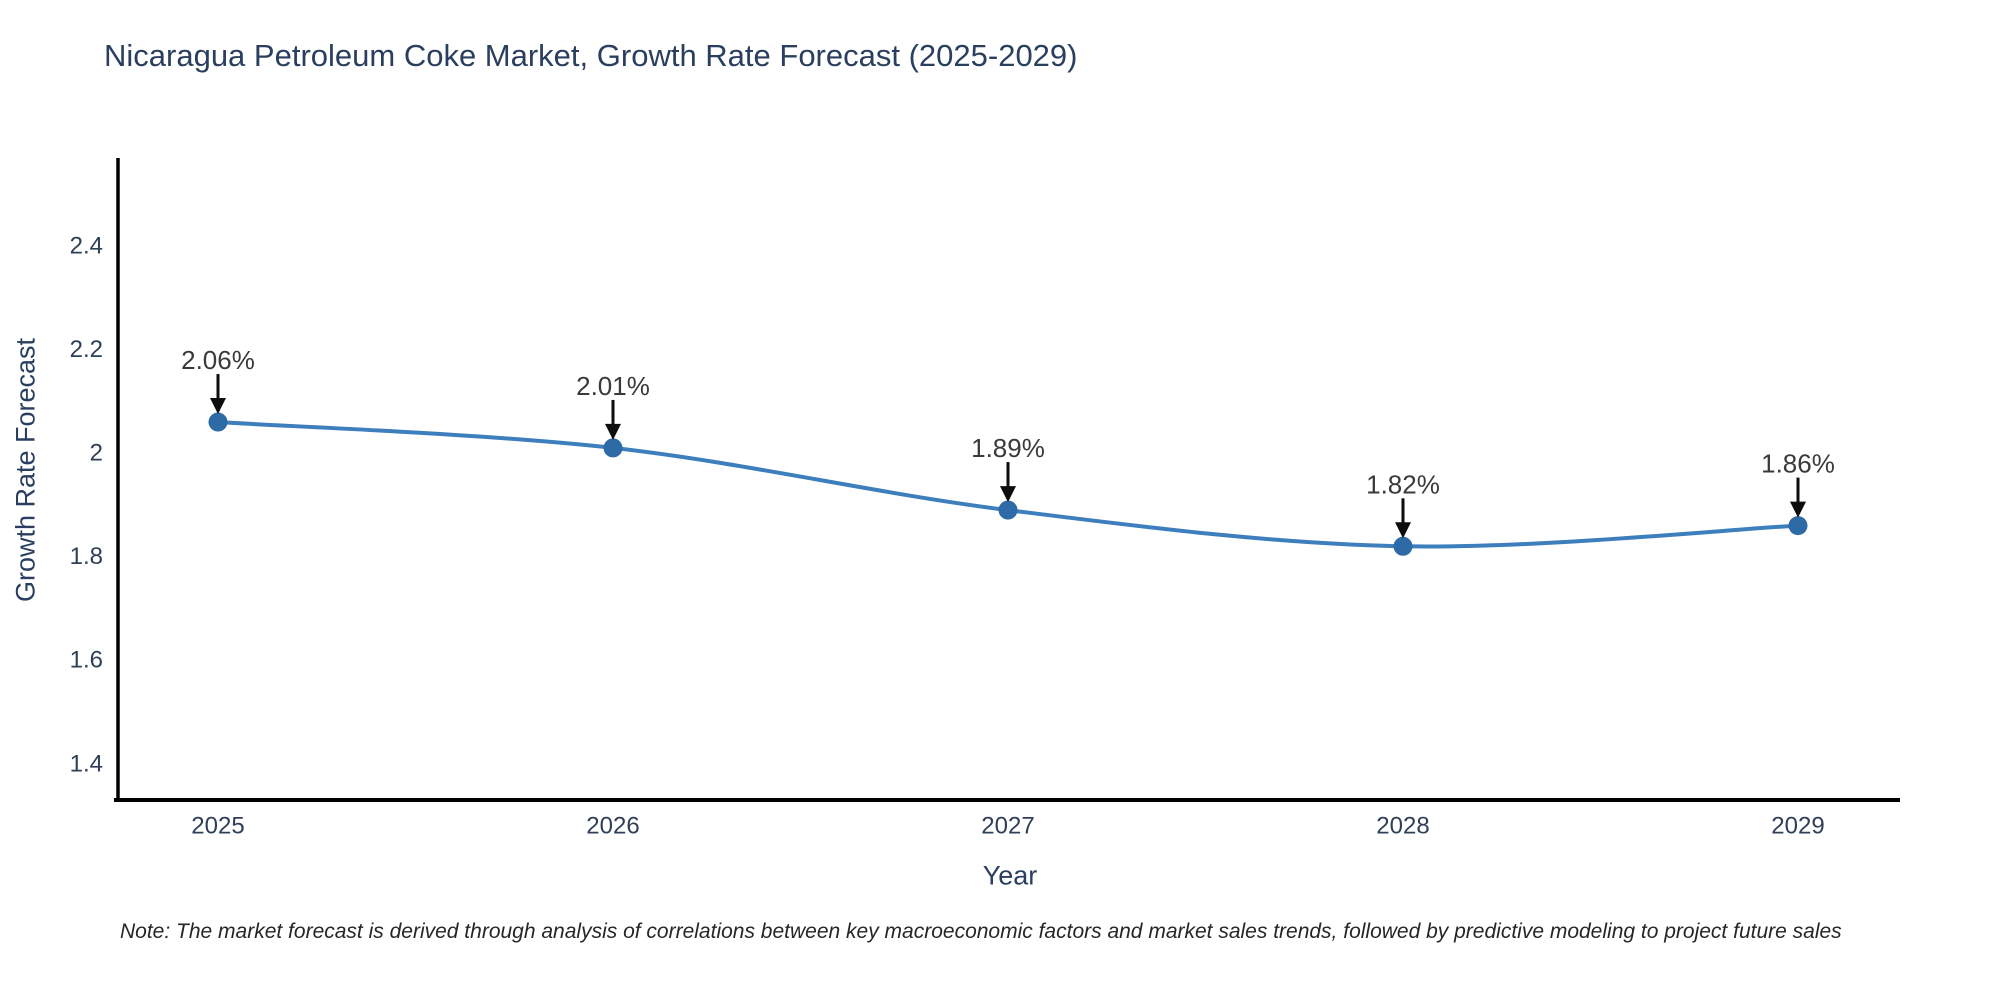 The image size is (2000, 1000). Describe the element at coordinates (1007, 826) in the screenshot. I see `x-tick-label: 2027` at that location.